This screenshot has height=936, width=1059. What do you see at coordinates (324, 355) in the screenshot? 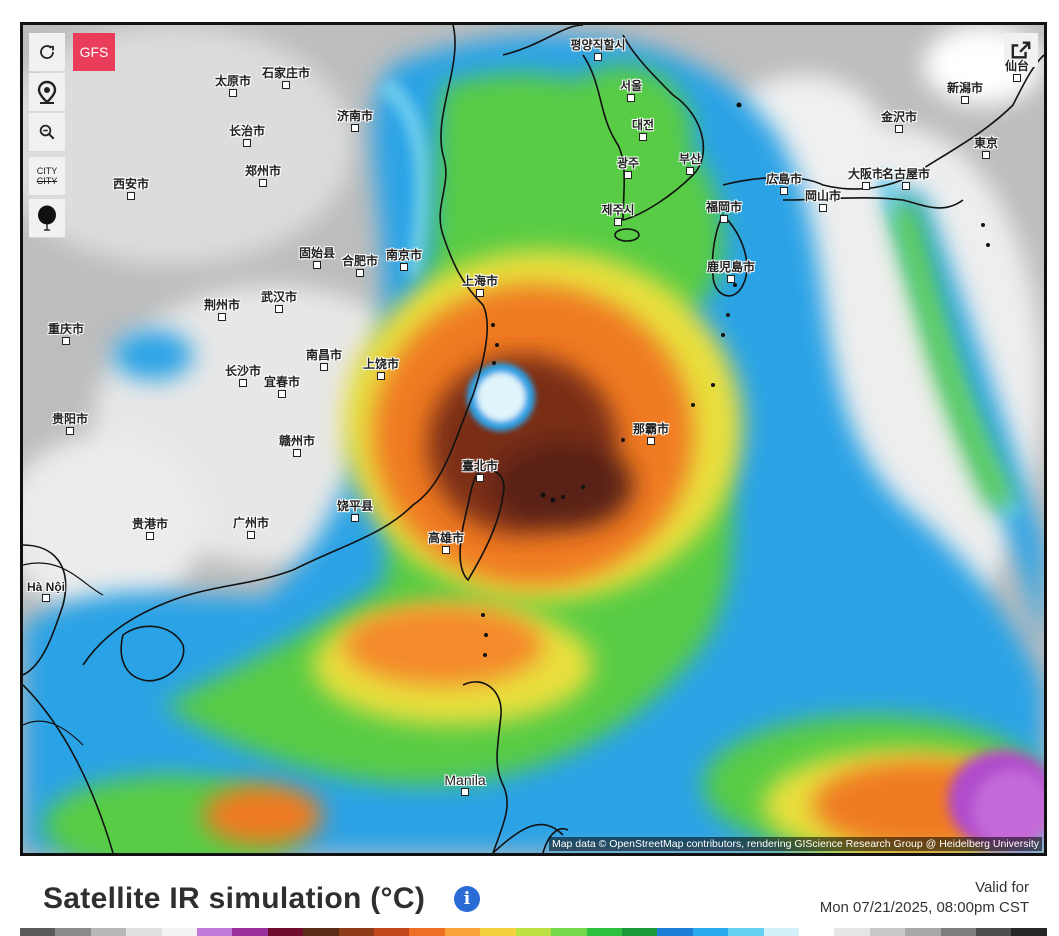
I see `city-label-nanchang: 南昌市` at bounding box center [324, 355].